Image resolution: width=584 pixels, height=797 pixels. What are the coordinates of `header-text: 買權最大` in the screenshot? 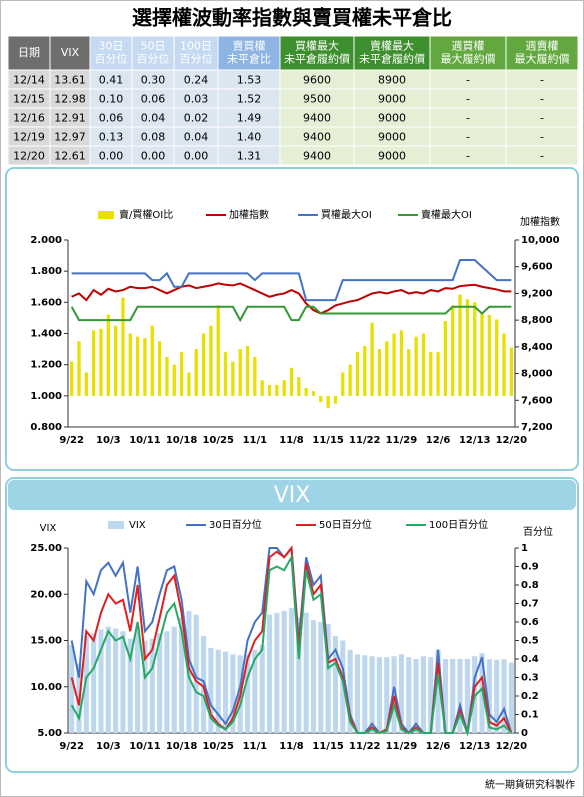 It's located at (317, 46).